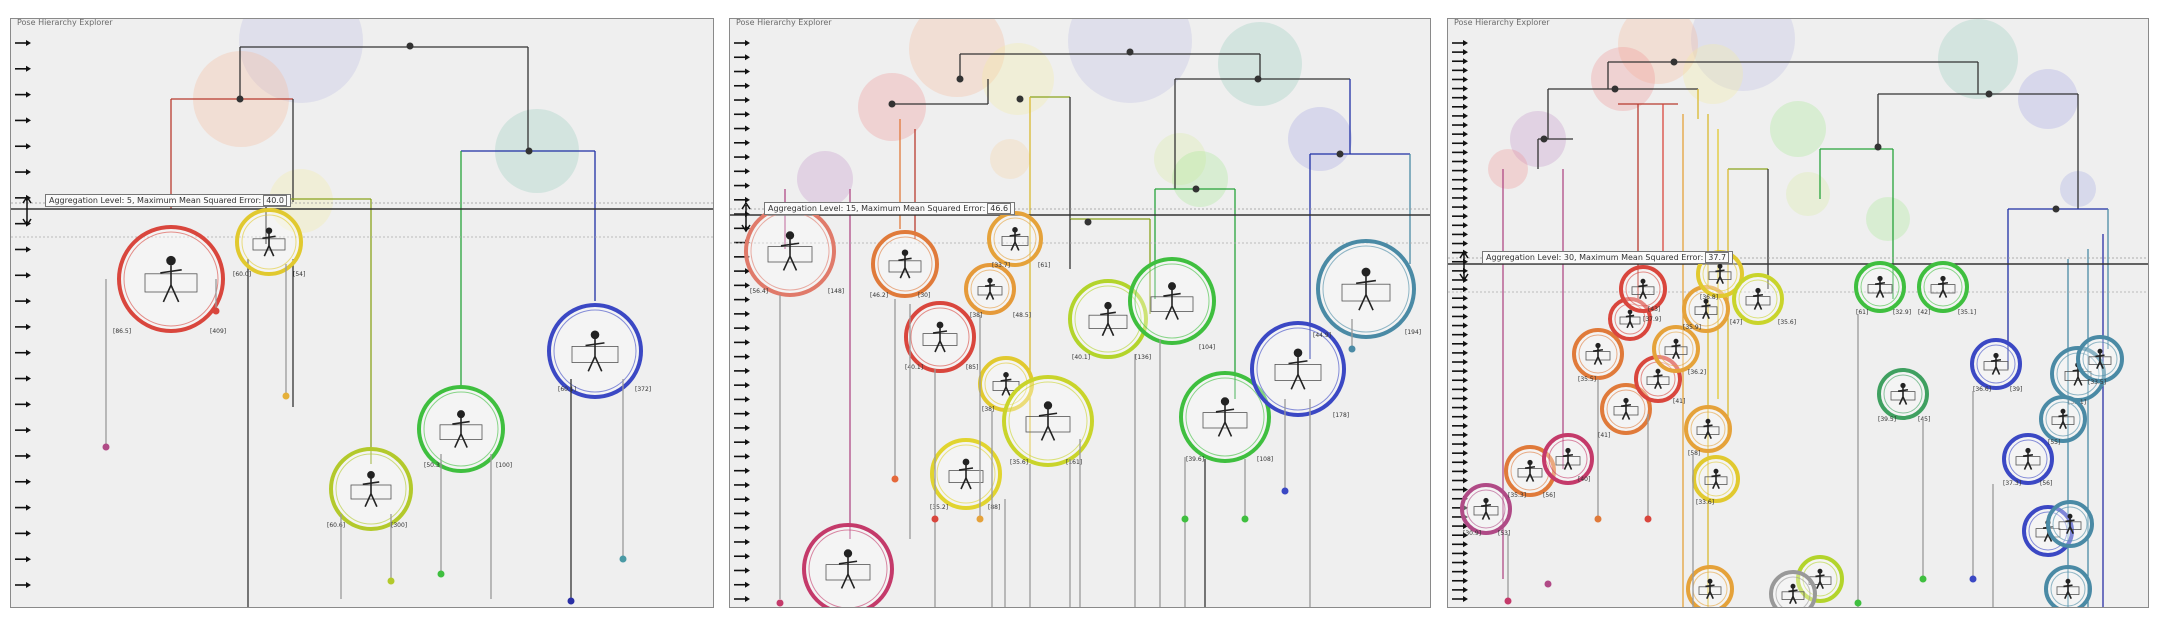 The height and width of the screenshot is (617, 2157). I want to click on node-error-label: [35.6], so click(1787, 322).